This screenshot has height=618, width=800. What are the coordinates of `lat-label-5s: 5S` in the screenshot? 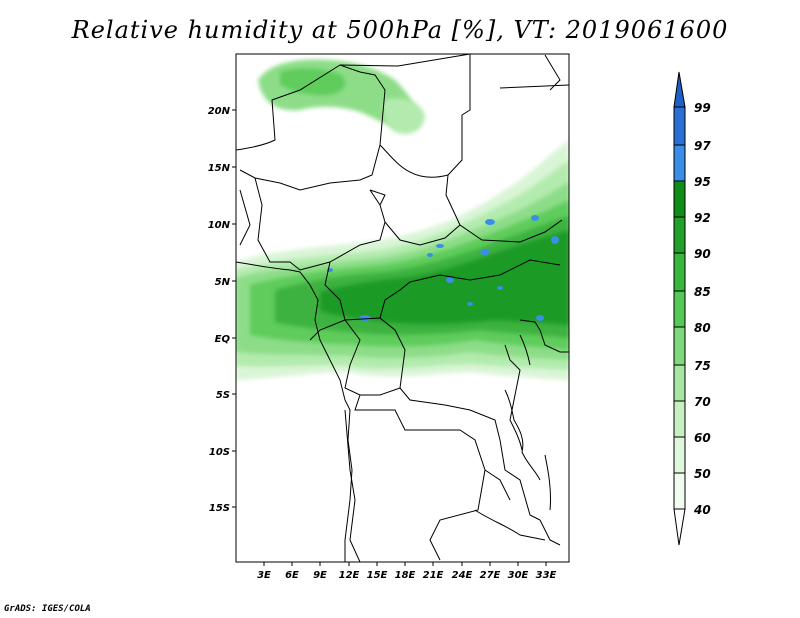 It's located at (223, 395).